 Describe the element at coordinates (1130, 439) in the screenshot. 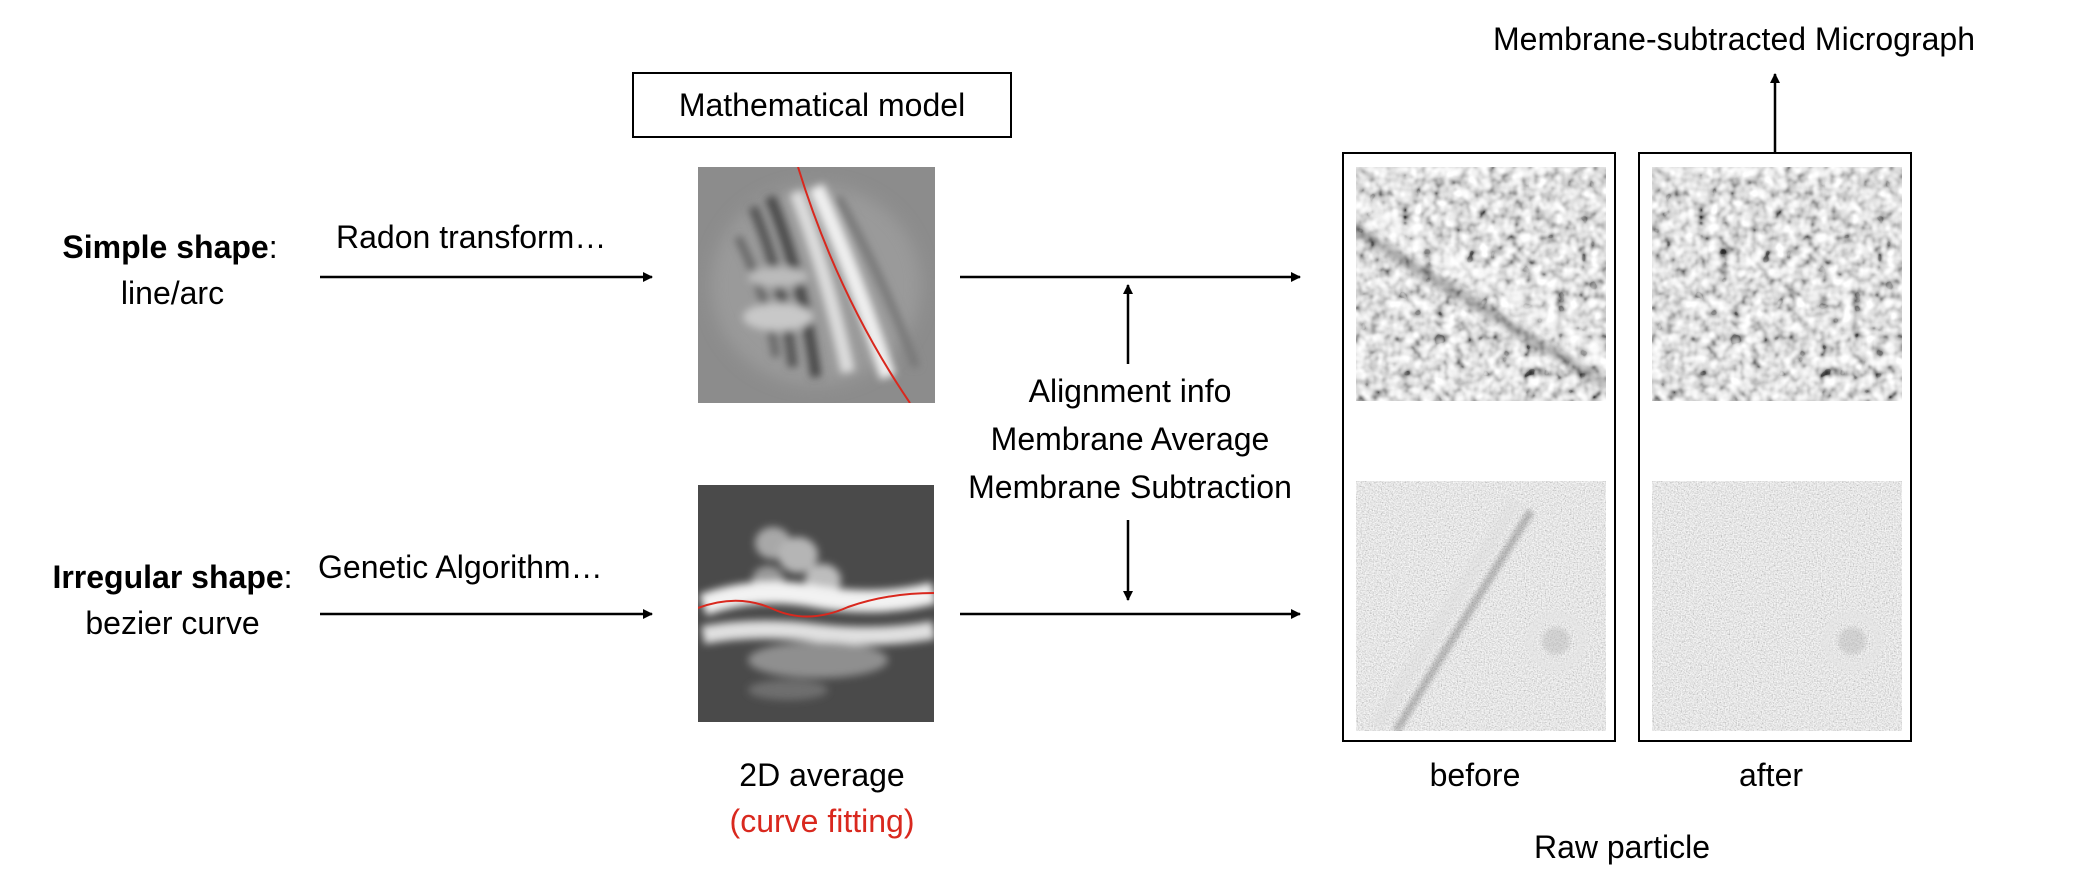

I see `membrane-average-label: Membrane Average` at that location.